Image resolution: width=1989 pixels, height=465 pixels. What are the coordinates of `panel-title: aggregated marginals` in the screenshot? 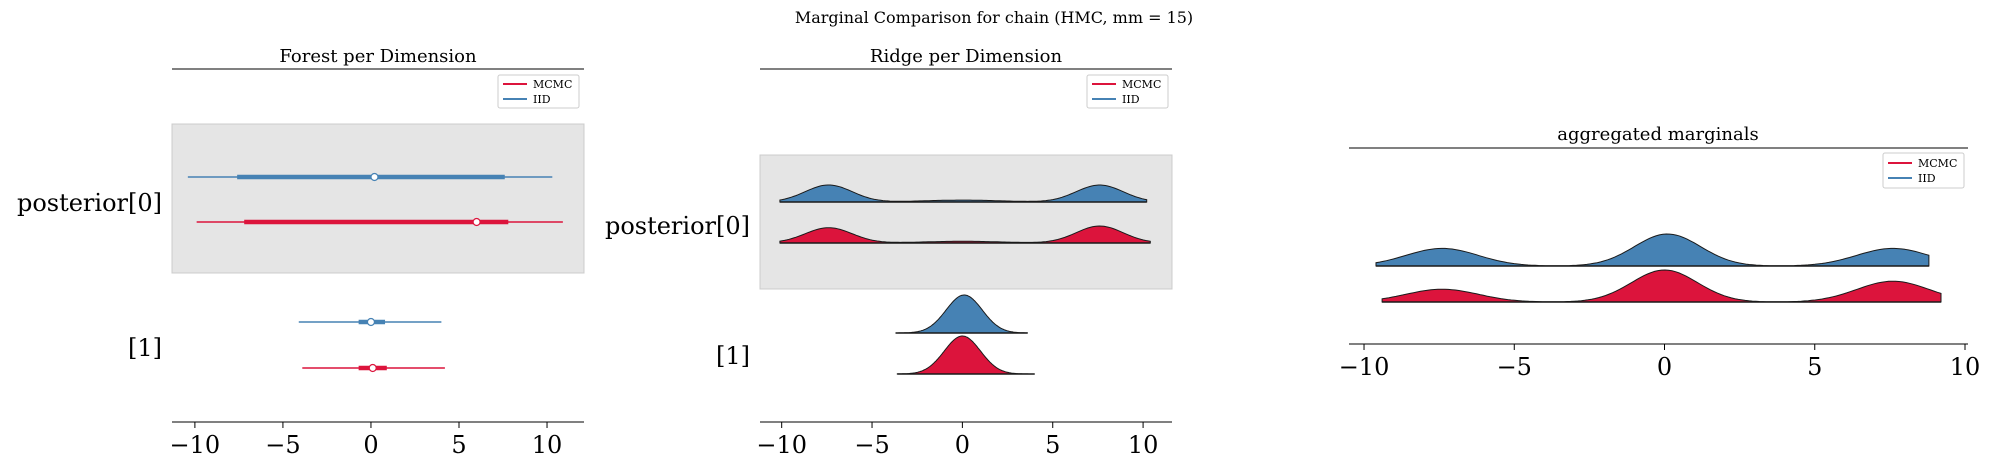 It's located at (1657, 134).